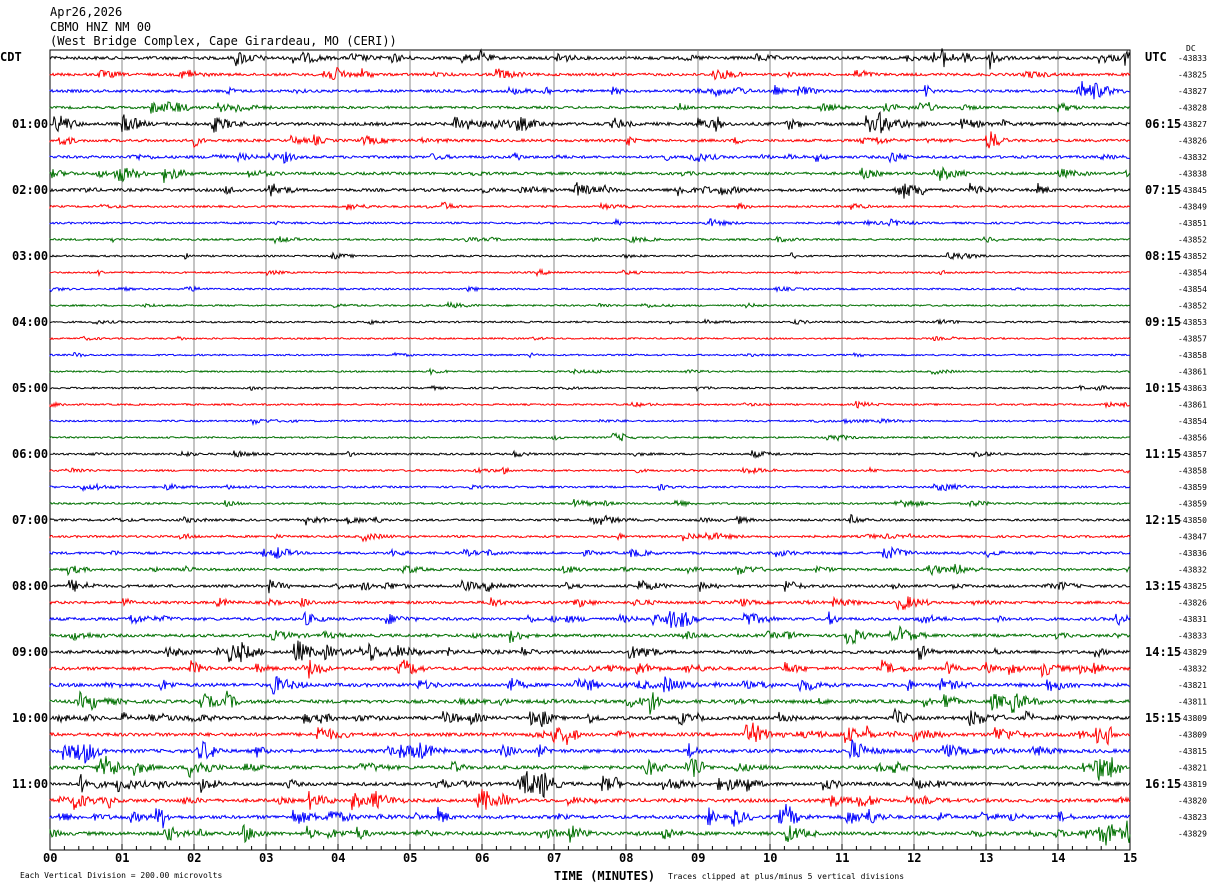 This screenshot has height=886, width=1210. What do you see at coordinates (266, 858) in the screenshot?
I see `x-tick-label: 03` at bounding box center [266, 858].